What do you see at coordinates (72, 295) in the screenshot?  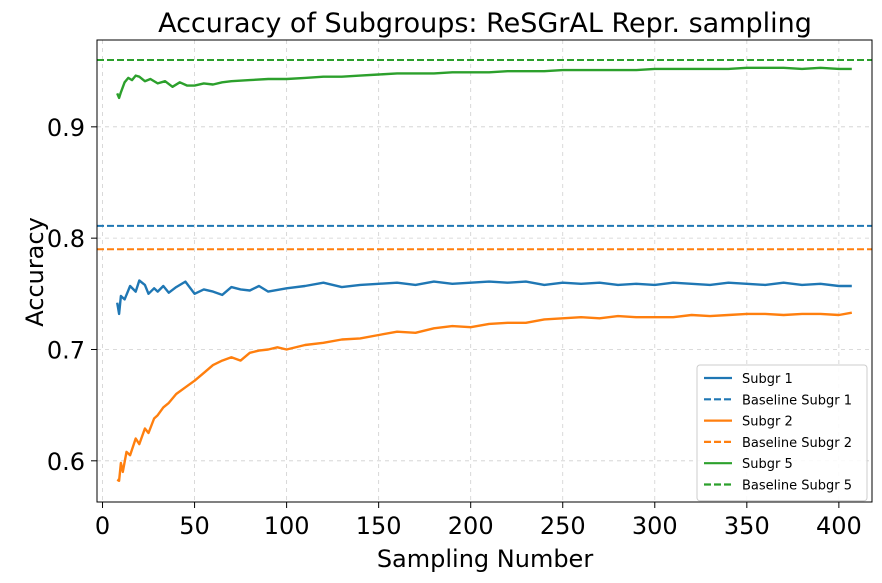 I see `y-axis-ticks: 0.6 0.7 0.8 0.9` at bounding box center [72, 295].